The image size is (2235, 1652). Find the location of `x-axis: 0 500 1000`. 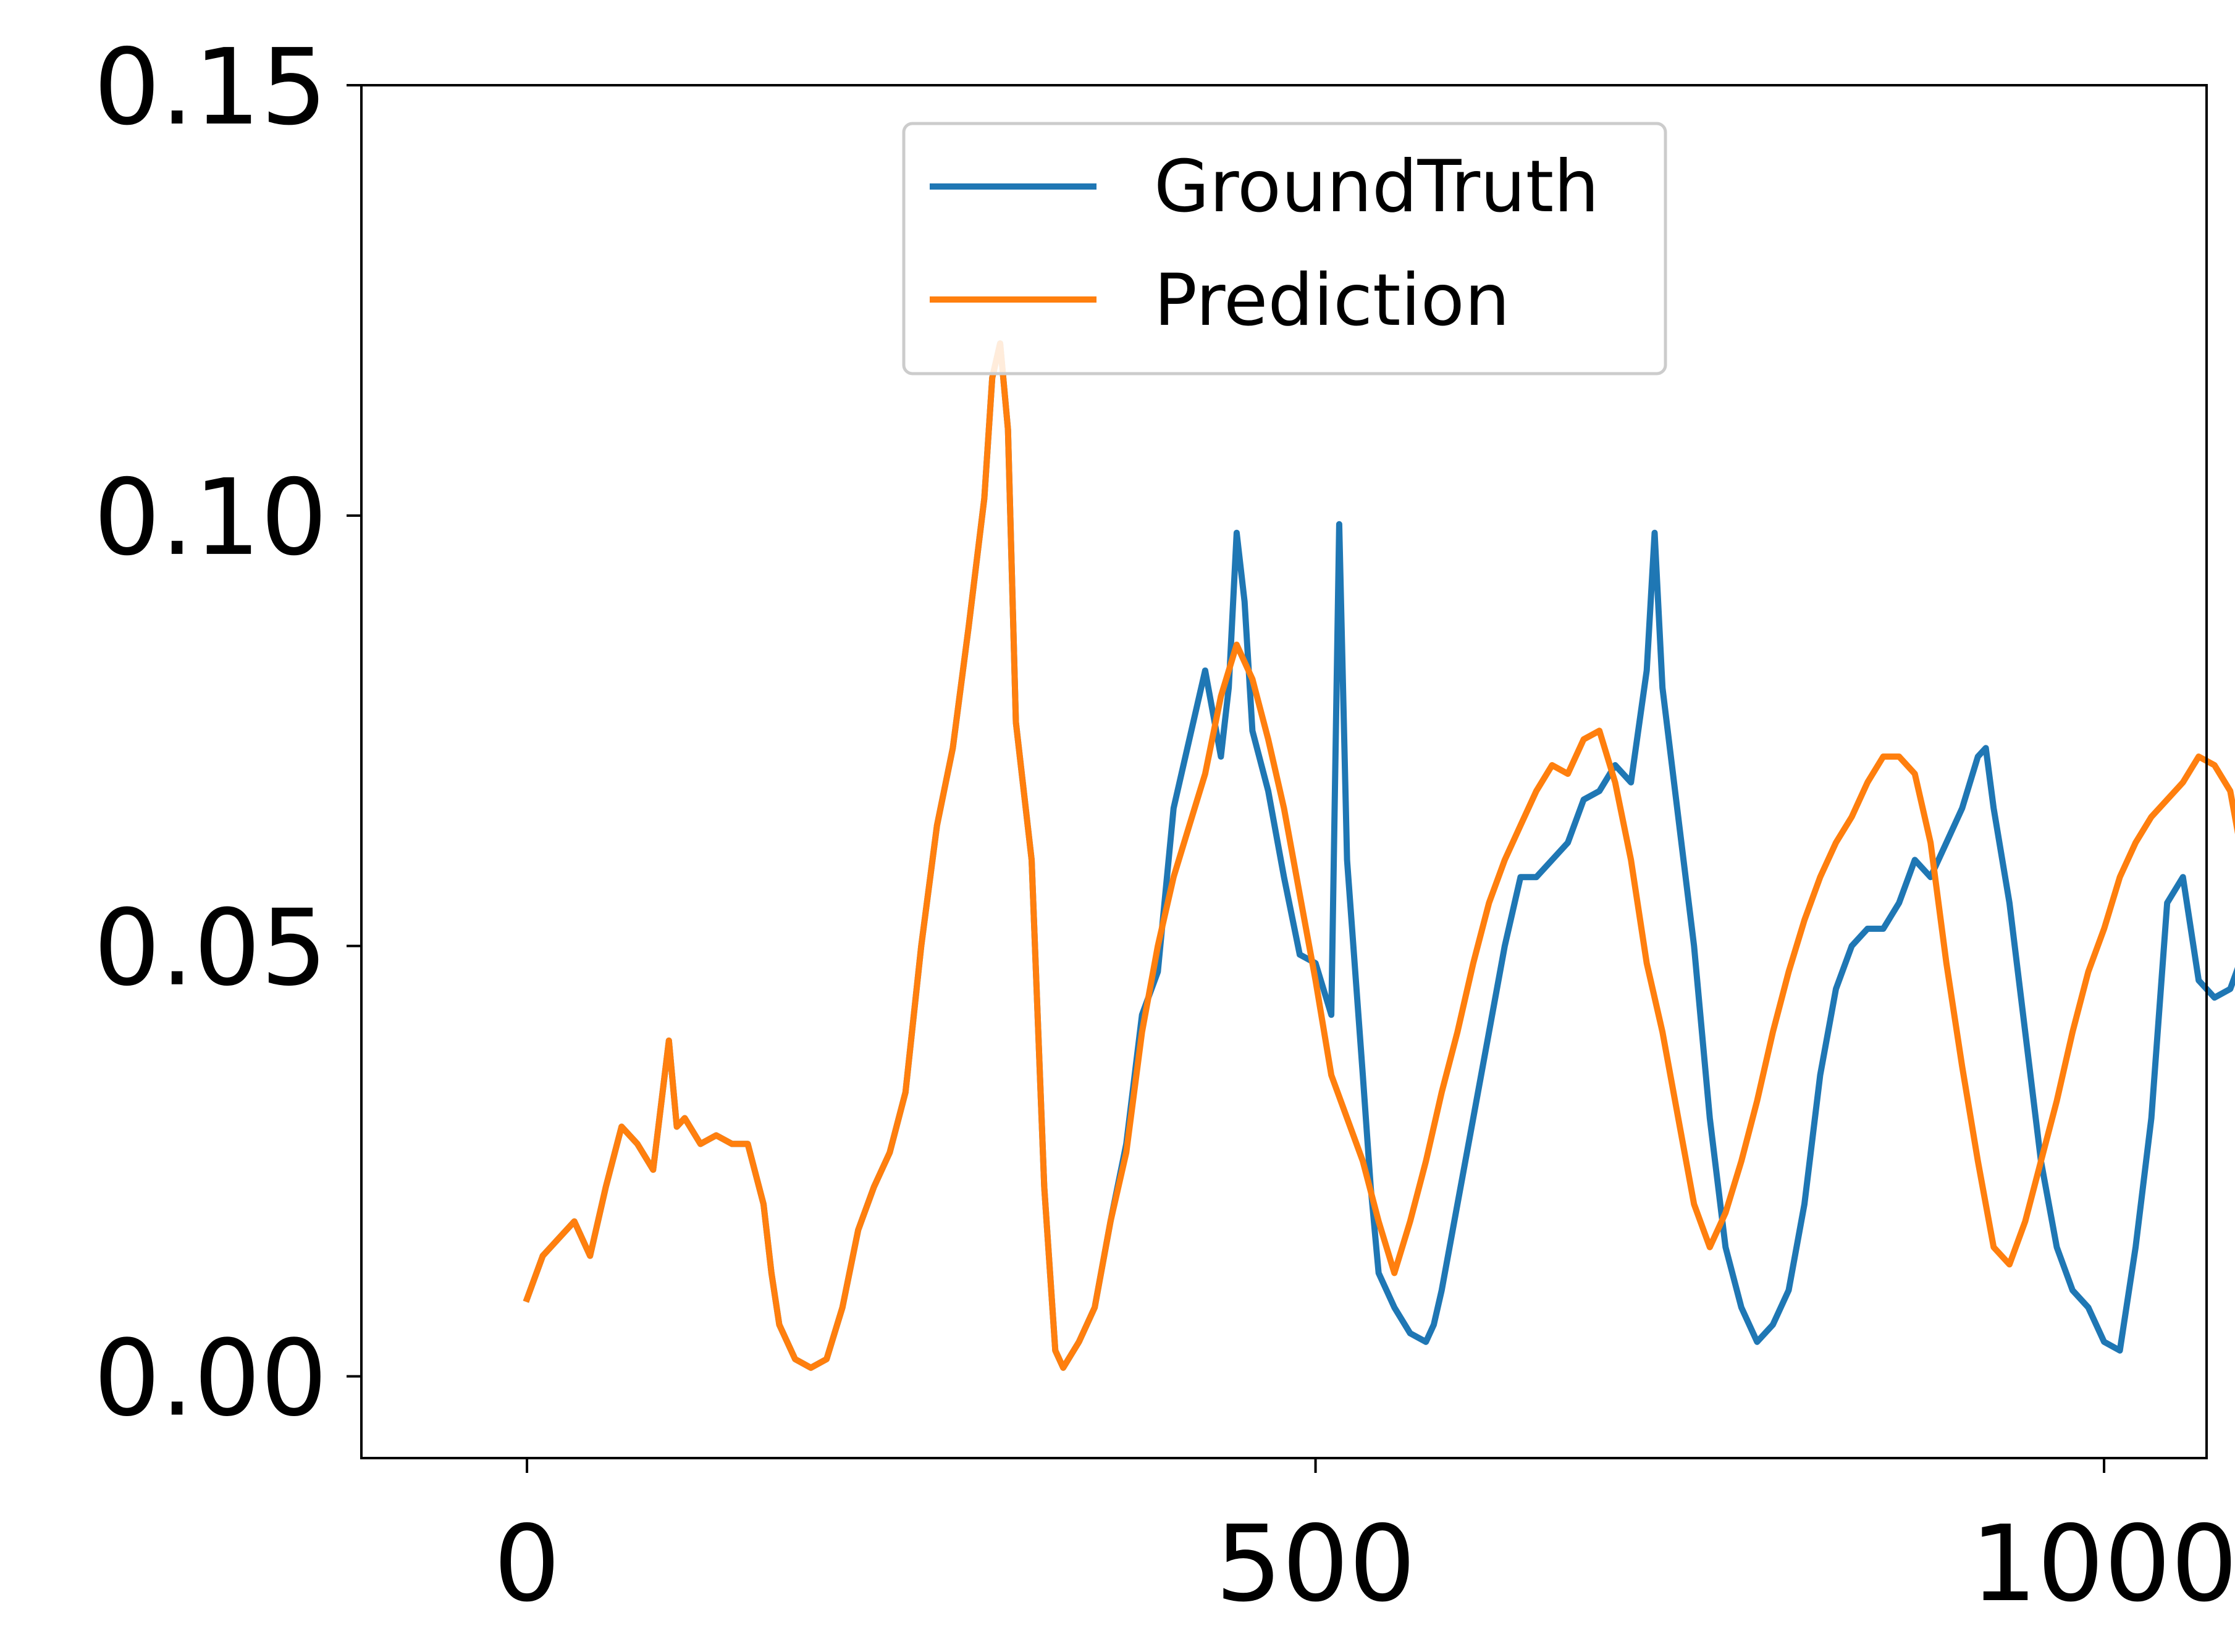

x-axis: 0 500 1000 is located at coordinates (1364, 1541).